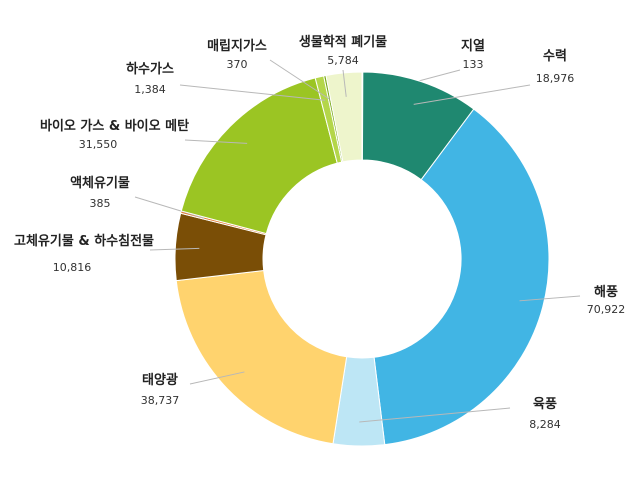 The width and height of the screenshot is (640, 482). I want to click on value-label: 18,976, so click(555, 78).